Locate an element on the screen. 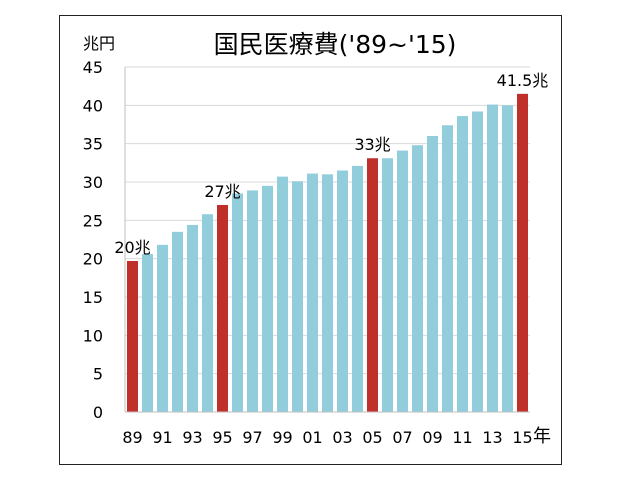 The height and width of the screenshot is (480, 640). x-tick-label: 97 is located at coordinates (252, 437).